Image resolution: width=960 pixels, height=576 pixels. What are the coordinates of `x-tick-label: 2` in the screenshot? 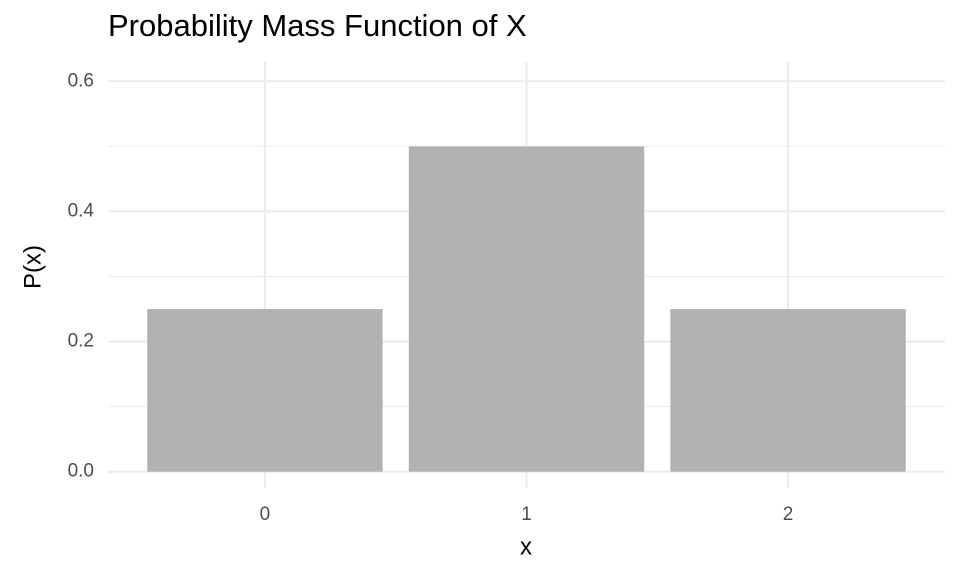 It's located at (788, 514).